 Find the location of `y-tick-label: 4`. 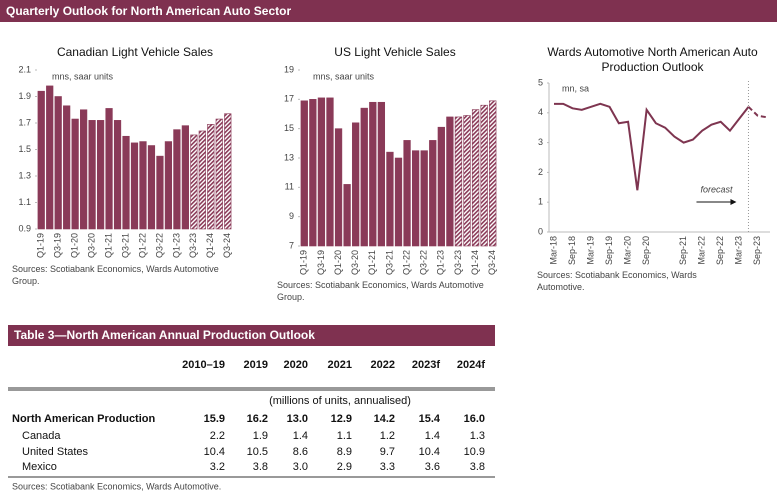

y-tick-label: 4 is located at coordinates (540, 112).